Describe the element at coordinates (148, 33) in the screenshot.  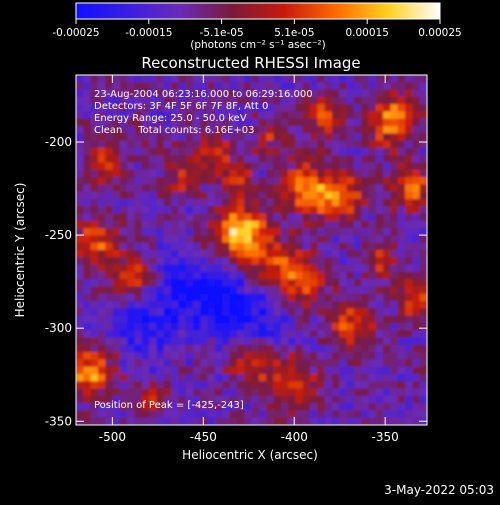
I see `colorbar-tick-label: -0.00015` at that location.